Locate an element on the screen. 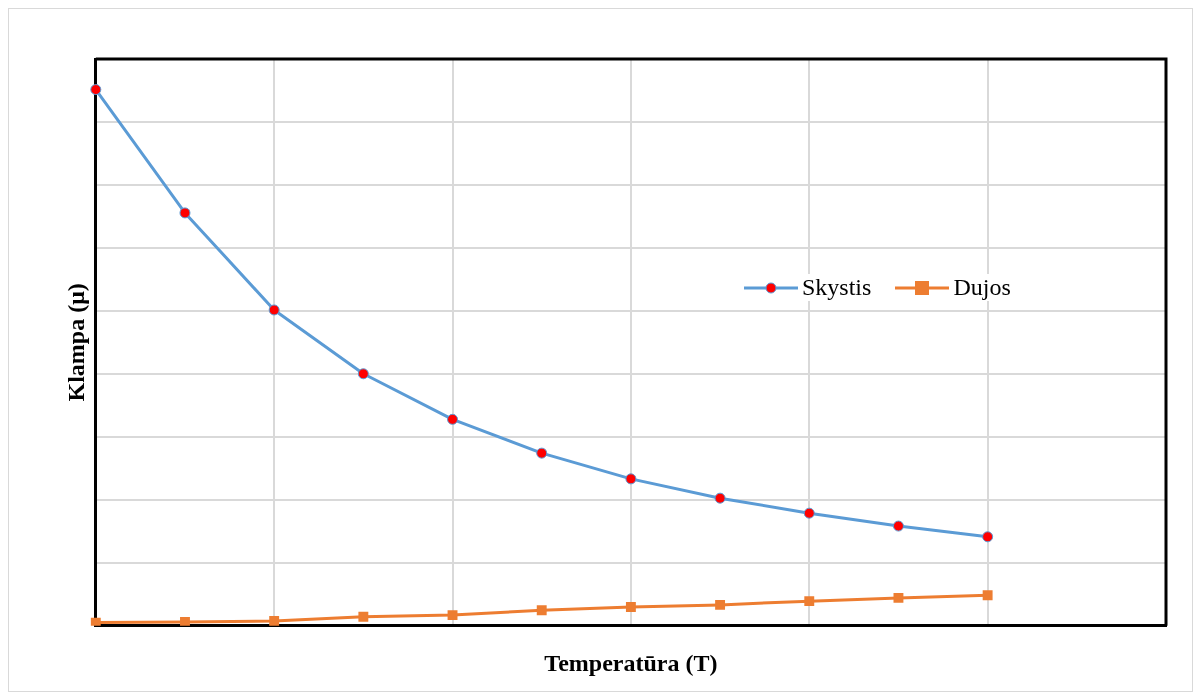 This screenshot has width=1203, height=700. legend-label: Dujos is located at coordinates (982, 287).